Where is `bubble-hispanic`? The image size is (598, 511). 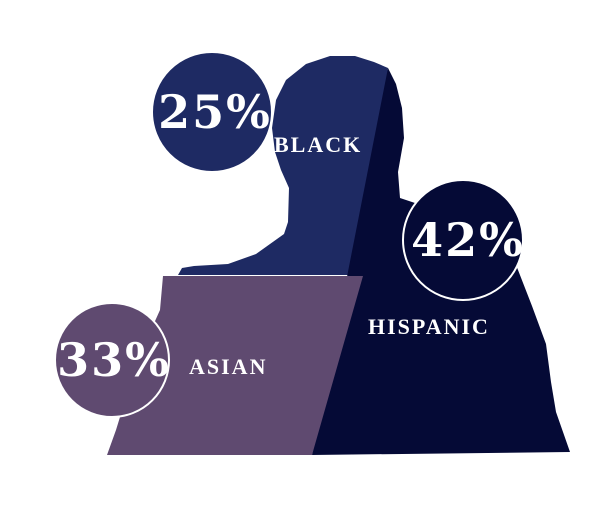
bubble-hispanic is located at coordinates (463, 240).